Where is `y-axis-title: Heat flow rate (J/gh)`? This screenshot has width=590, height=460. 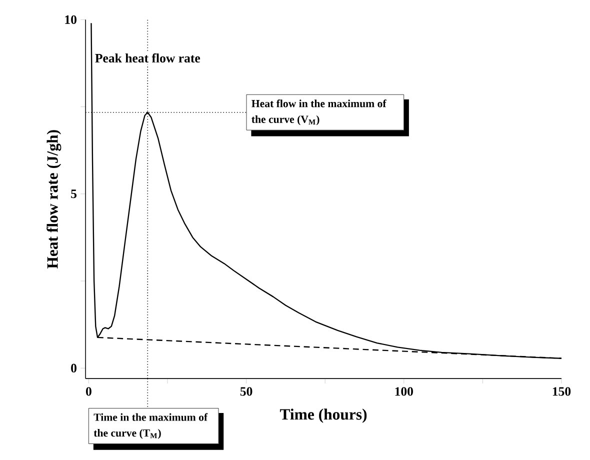 y-axis-title: Heat flow rate (J/gh) is located at coordinates (54, 199).